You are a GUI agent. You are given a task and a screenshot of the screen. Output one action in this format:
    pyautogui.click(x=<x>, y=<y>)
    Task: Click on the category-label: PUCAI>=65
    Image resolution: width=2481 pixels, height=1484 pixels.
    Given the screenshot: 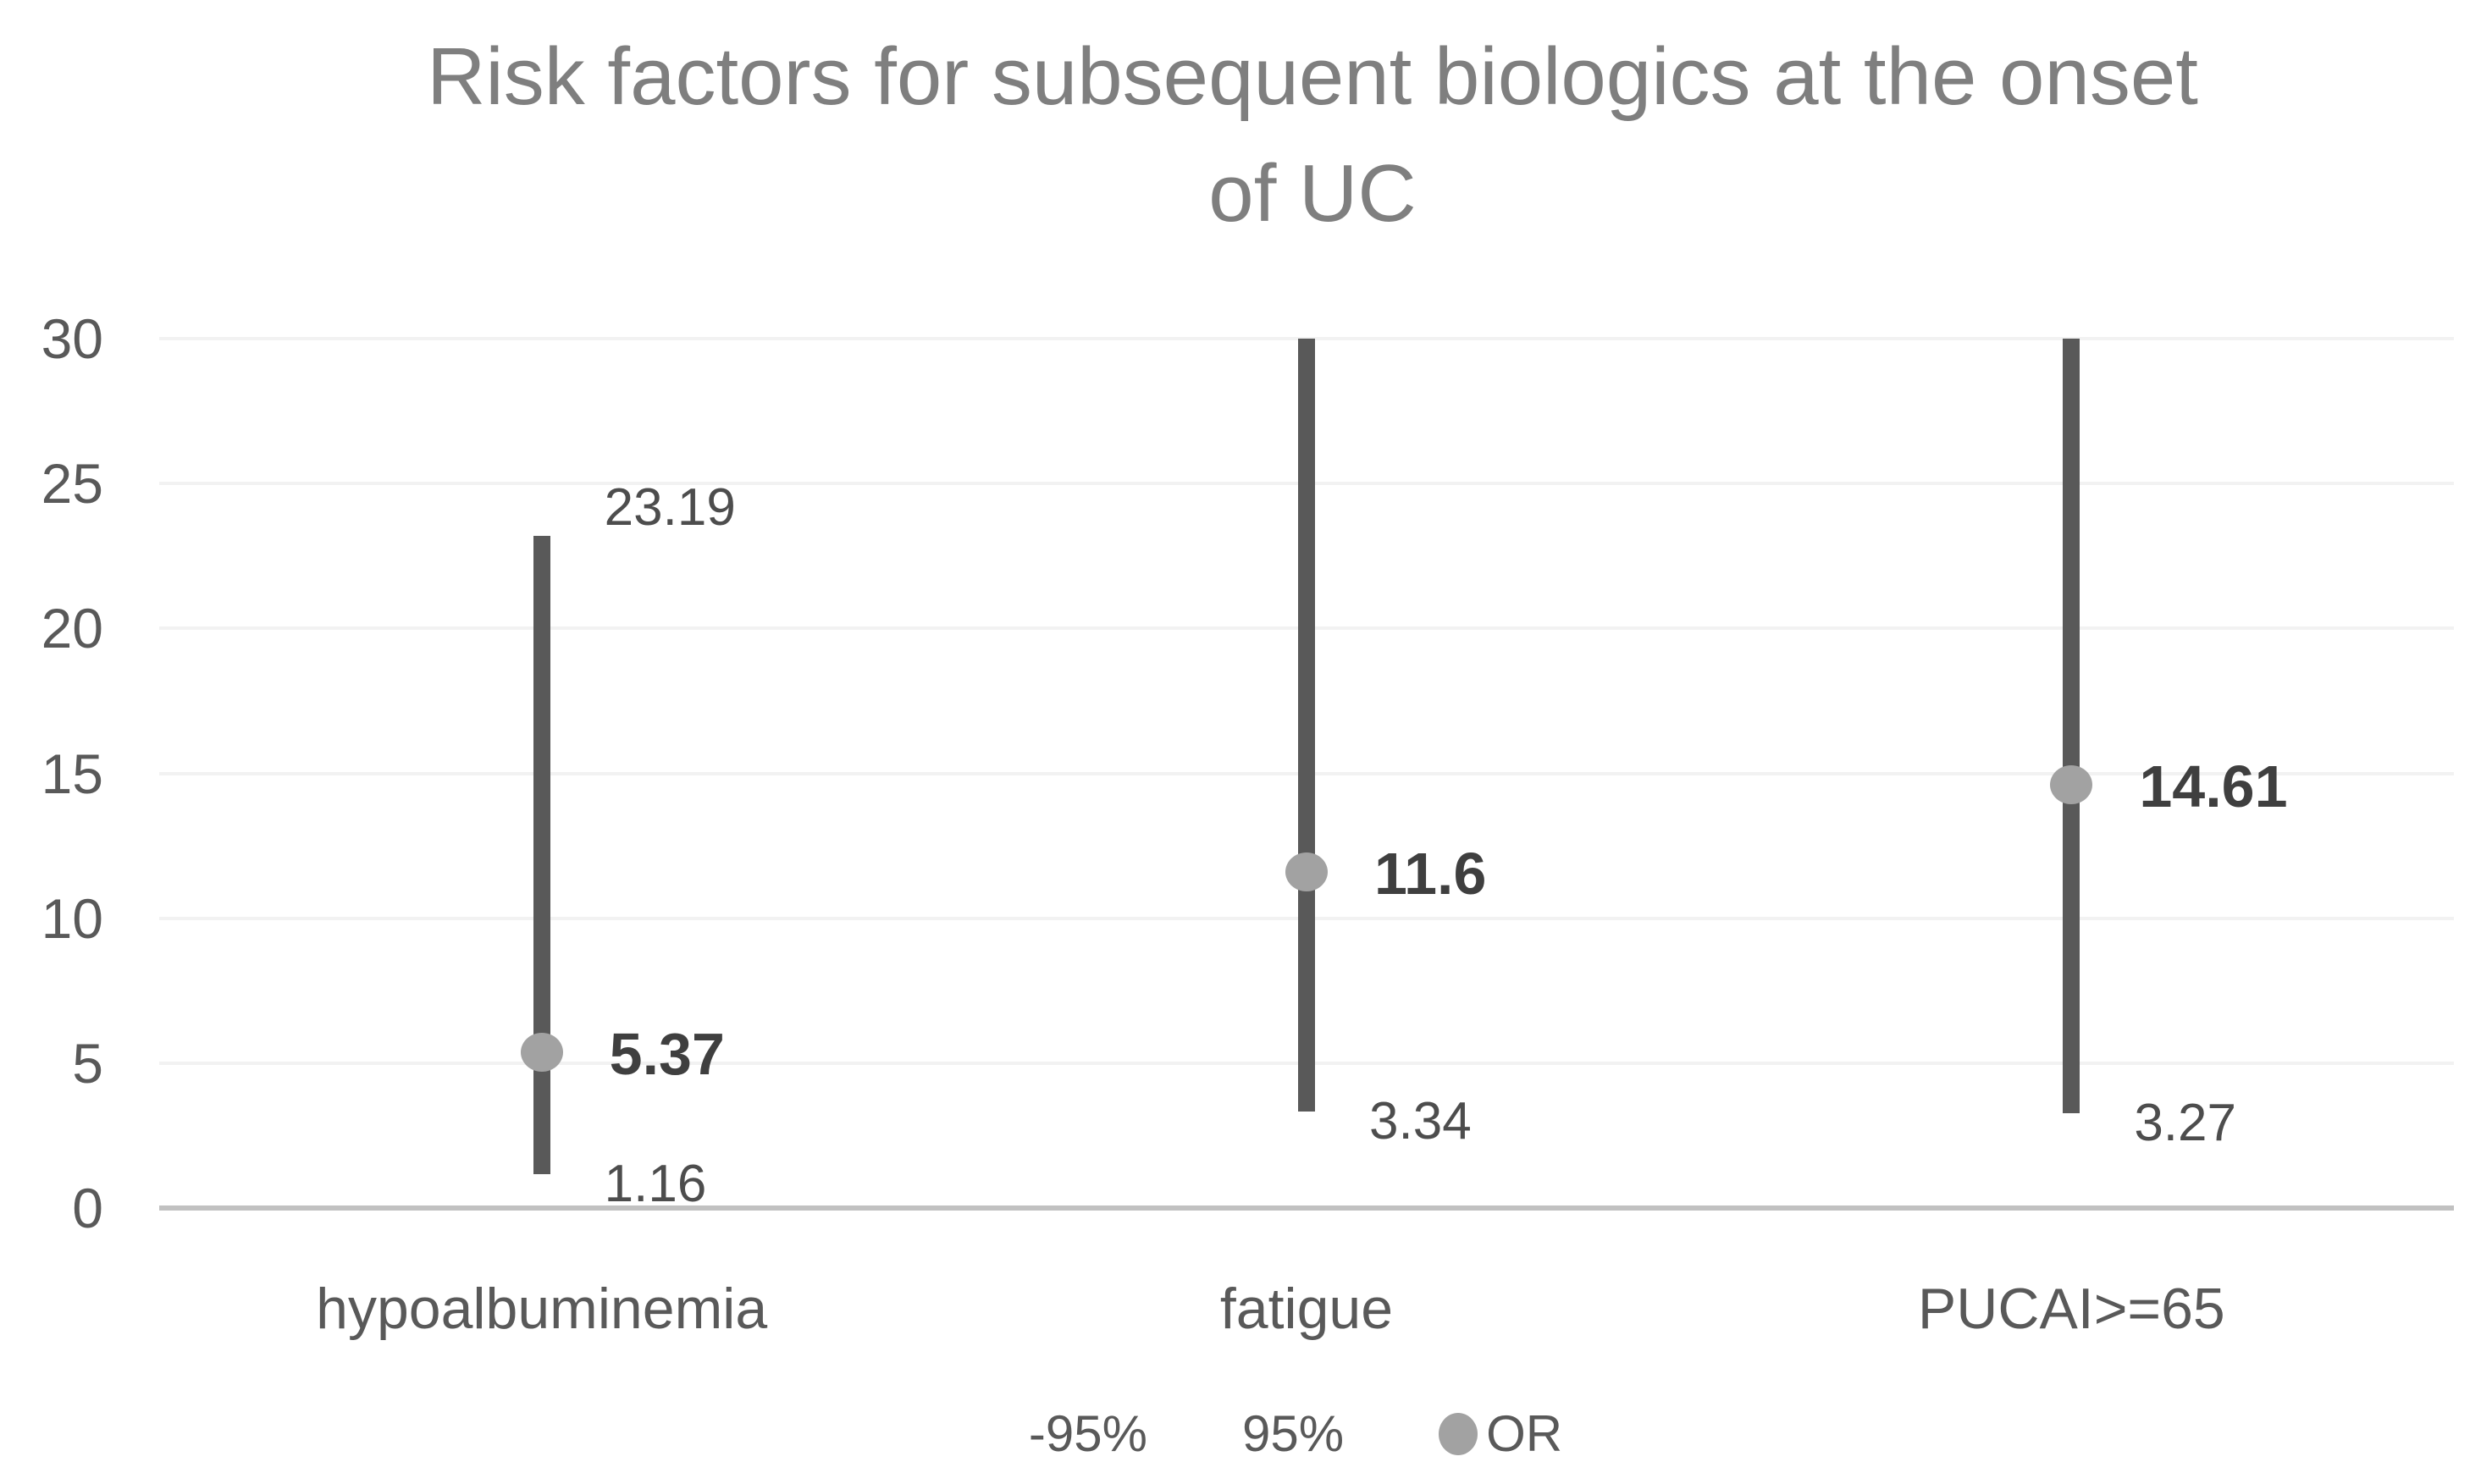 What is the action you would take?
    pyautogui.click(x=2071, y=1309)
    